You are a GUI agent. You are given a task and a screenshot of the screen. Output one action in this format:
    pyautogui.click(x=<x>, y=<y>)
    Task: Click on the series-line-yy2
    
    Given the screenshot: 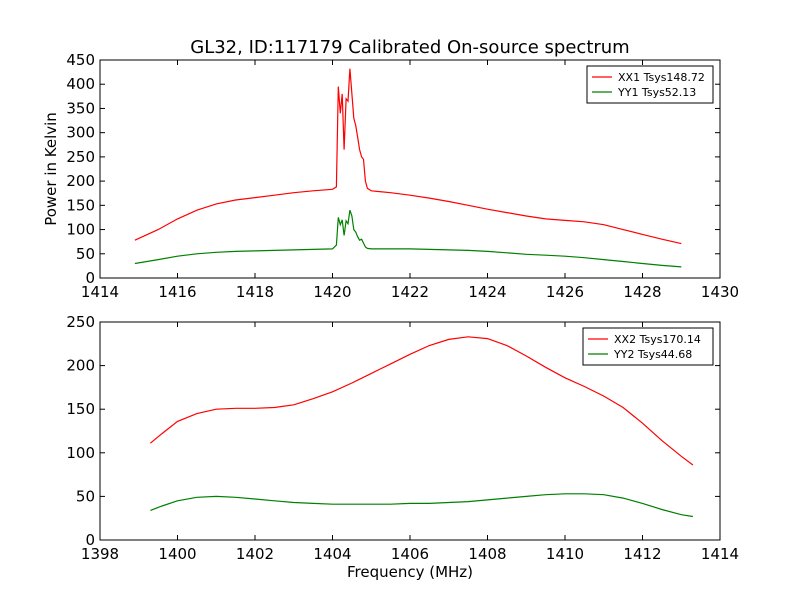 What is the action you would take?
    pyautogui.click(x=421, y=505)
    